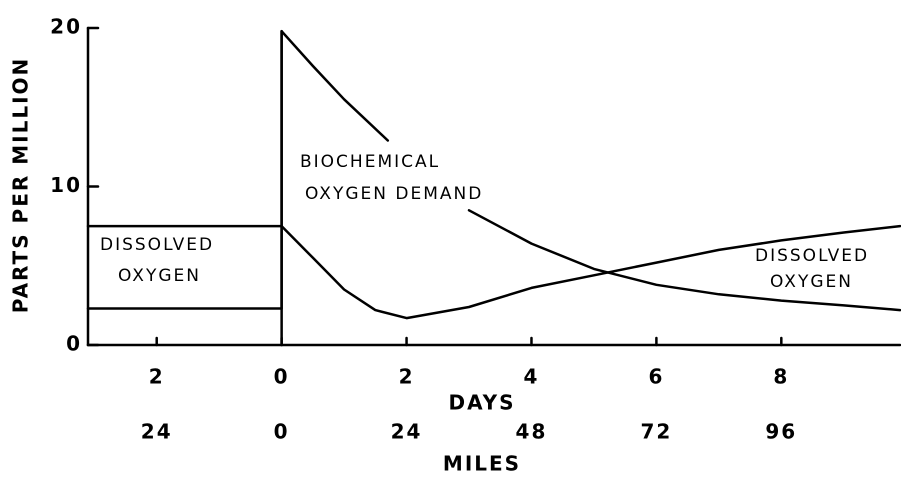 The height and width of the screenshot is (479, 901). Describe the element at coordinates (781, 377) in the screenshot. I see `x-tick-label: 8` at that location.